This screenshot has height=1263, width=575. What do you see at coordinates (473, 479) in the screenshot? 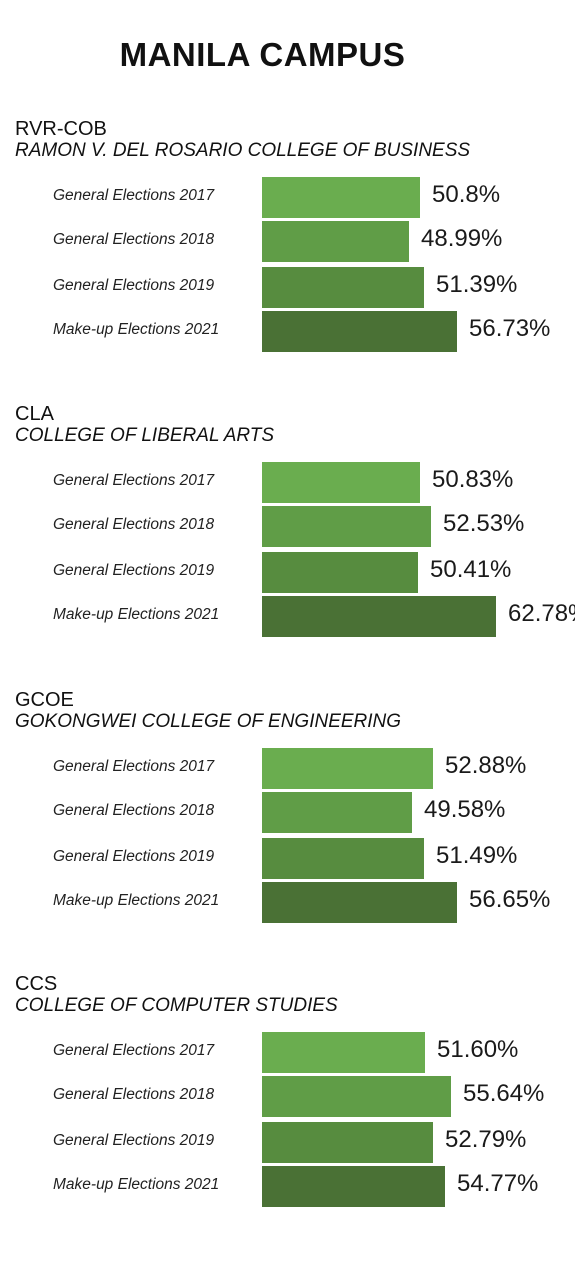
I see `bar-value-label: 50.83%` at bounding box center [473, 479].